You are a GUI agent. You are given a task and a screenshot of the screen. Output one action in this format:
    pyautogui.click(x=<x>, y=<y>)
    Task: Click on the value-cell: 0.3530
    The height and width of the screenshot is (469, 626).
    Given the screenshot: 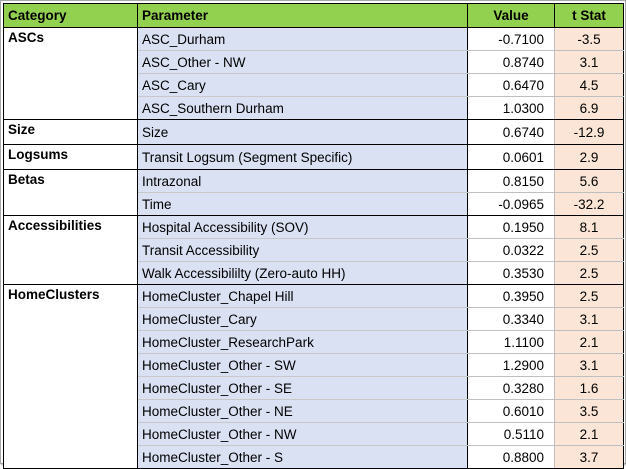 What is the action you would take?
    pyautogui.click(x=511, y=273)
    